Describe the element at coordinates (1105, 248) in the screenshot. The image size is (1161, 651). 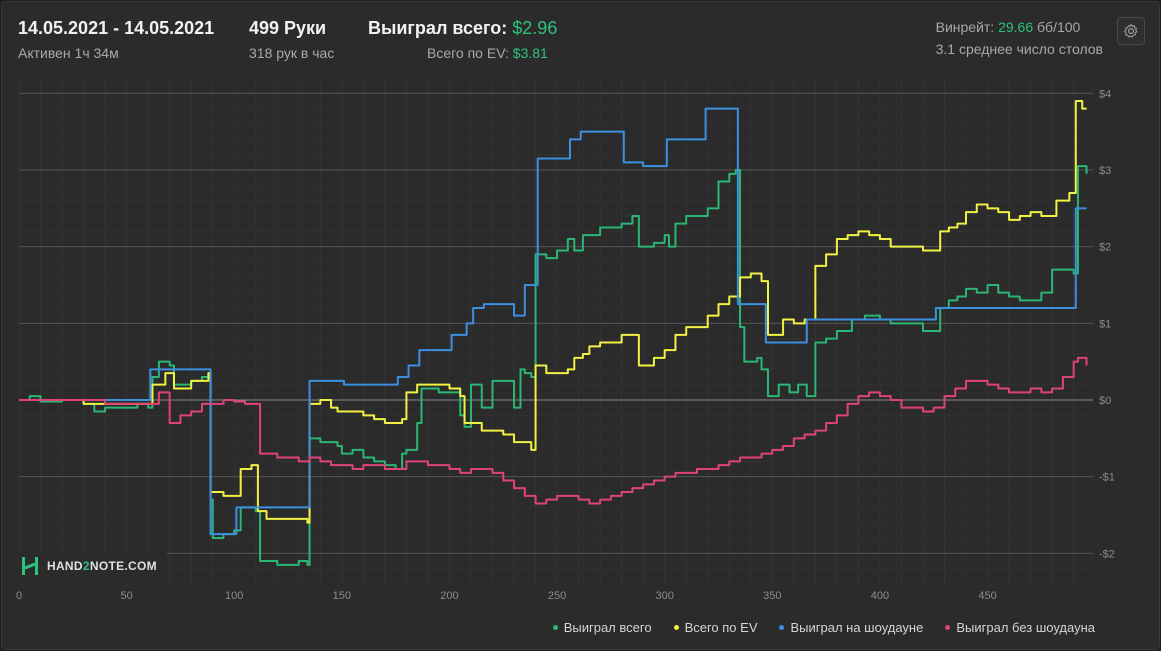
I see `y-tick-label: $2` at that location.